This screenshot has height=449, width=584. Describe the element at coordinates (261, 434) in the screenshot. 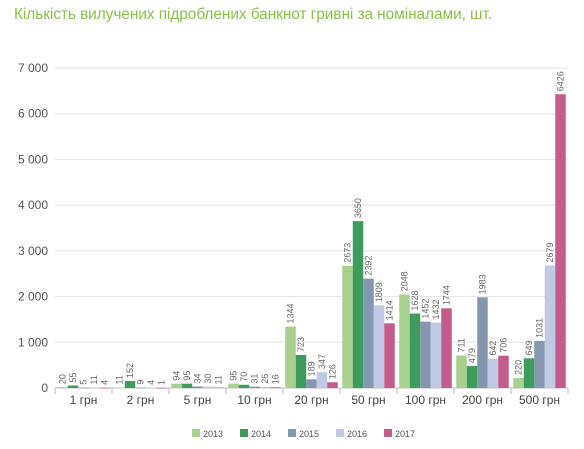

I see `legend-label: 2014` at that location.